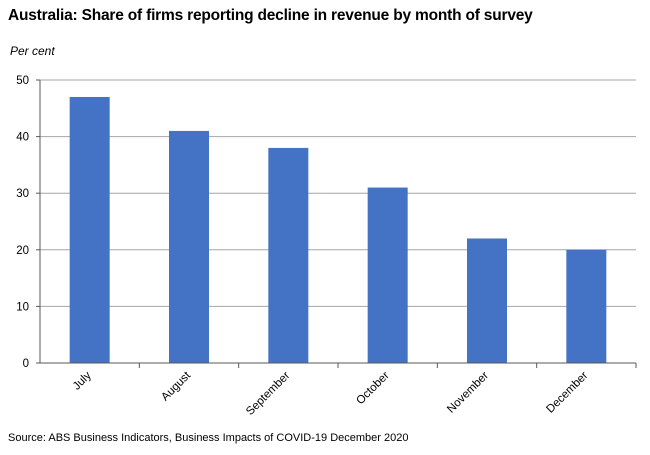 Image resolution: width=650 pixels, height=455 pixels. What do you see at coordinates (468, 393) in the screenshot?
I see `x-tick-label-november: November` at bounding box center [468, 393].